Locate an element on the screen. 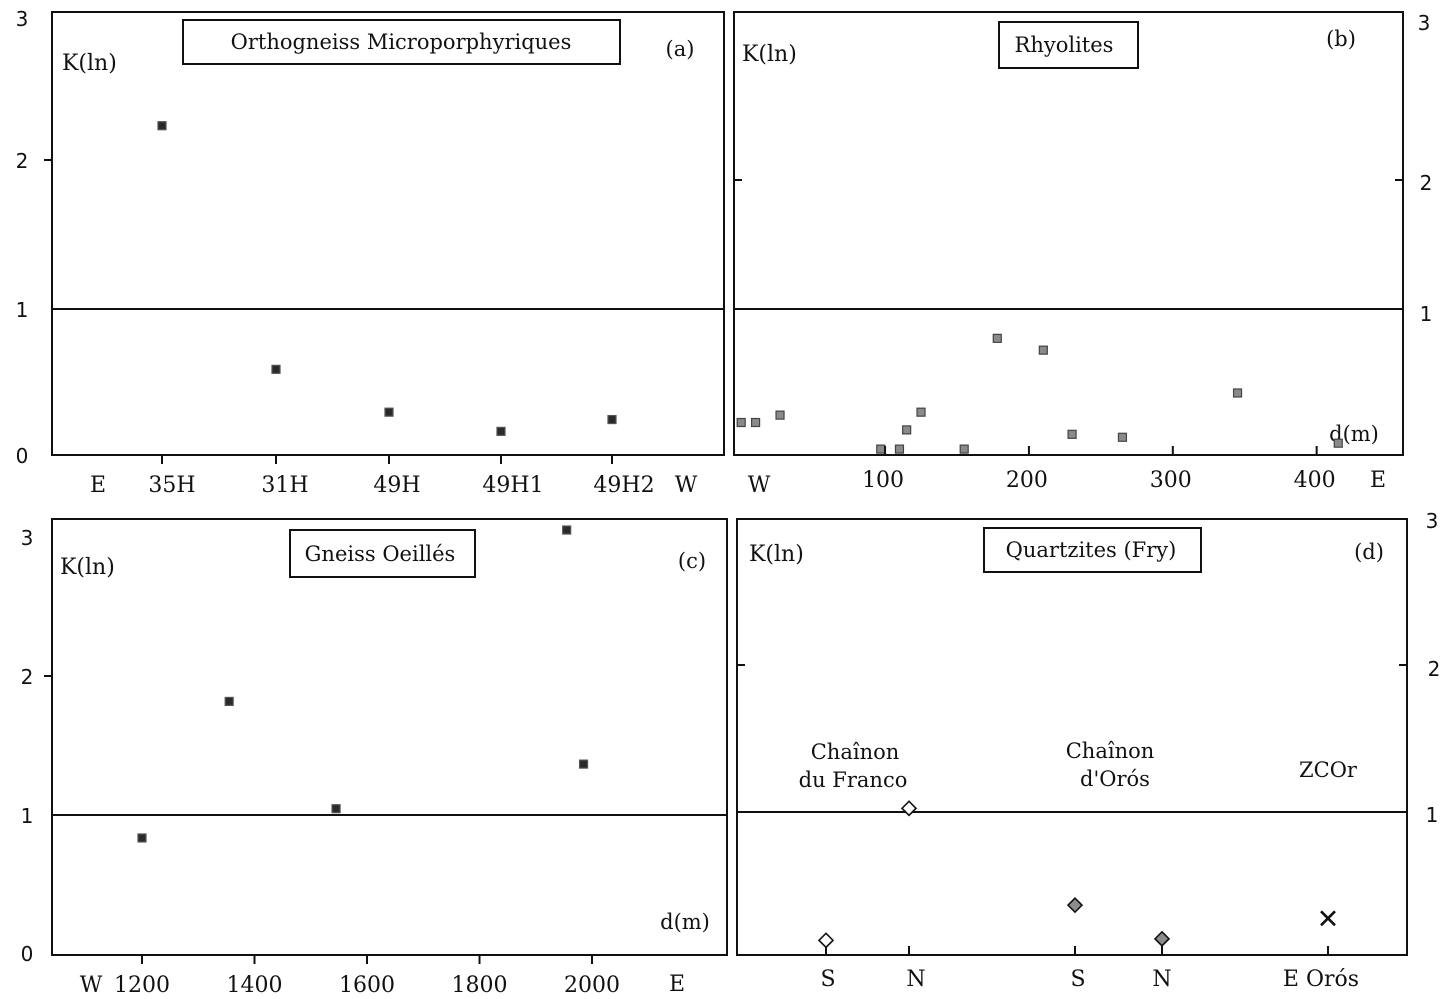 This screenshot has height=999, width=1442. panel-b-xtick-label: 300 is located at coordinates (1171, 480).